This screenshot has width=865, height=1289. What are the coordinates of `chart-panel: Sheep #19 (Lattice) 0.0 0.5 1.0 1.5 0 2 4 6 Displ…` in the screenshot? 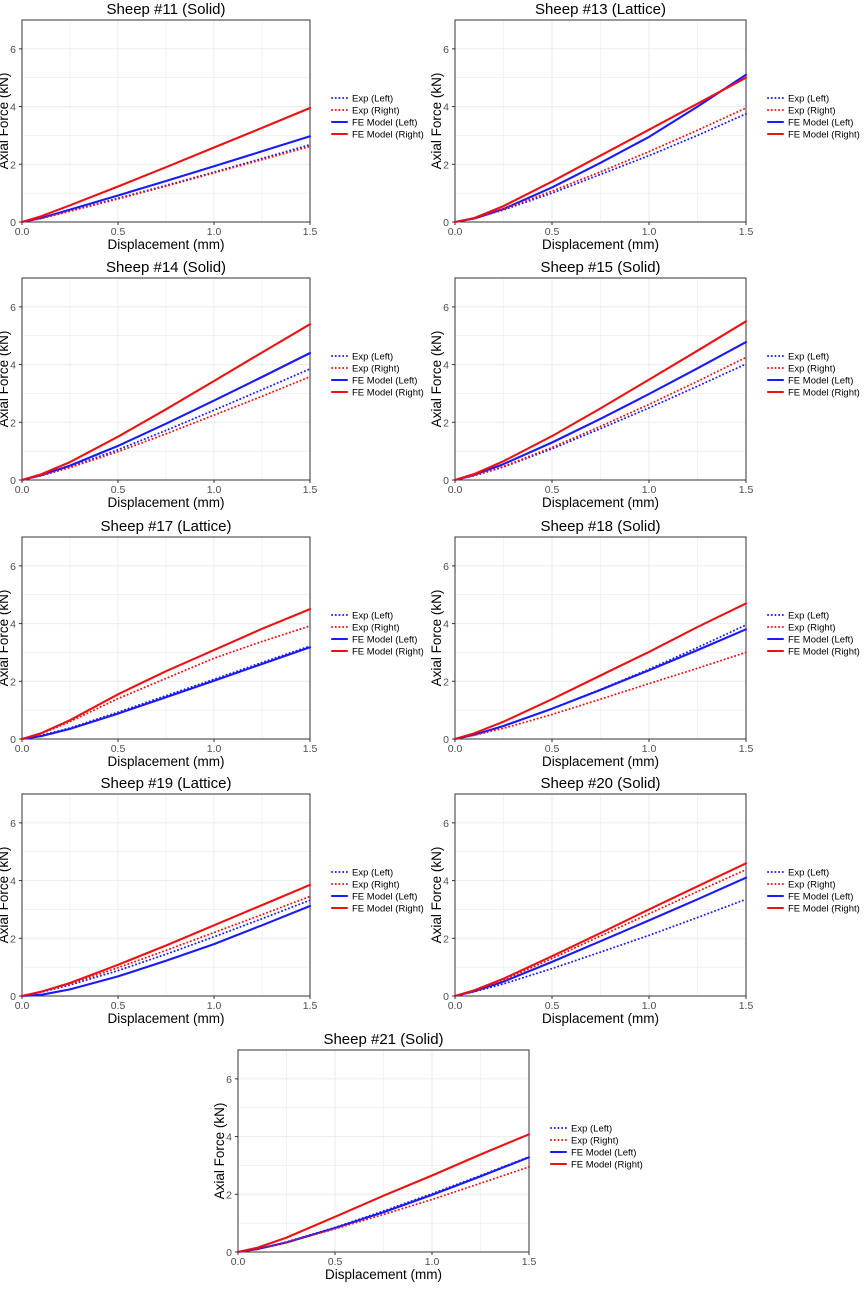 It's located at (212, 900).